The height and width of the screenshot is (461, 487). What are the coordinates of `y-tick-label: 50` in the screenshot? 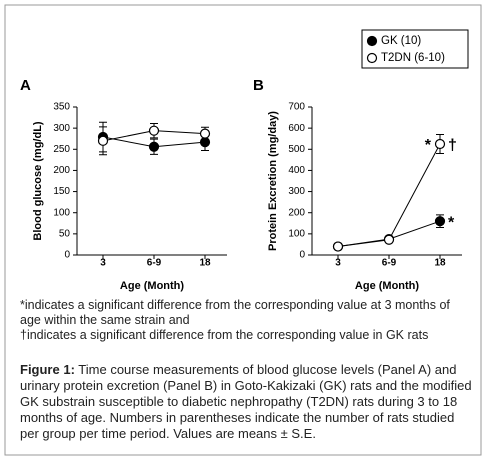 It's located at (65, 233).